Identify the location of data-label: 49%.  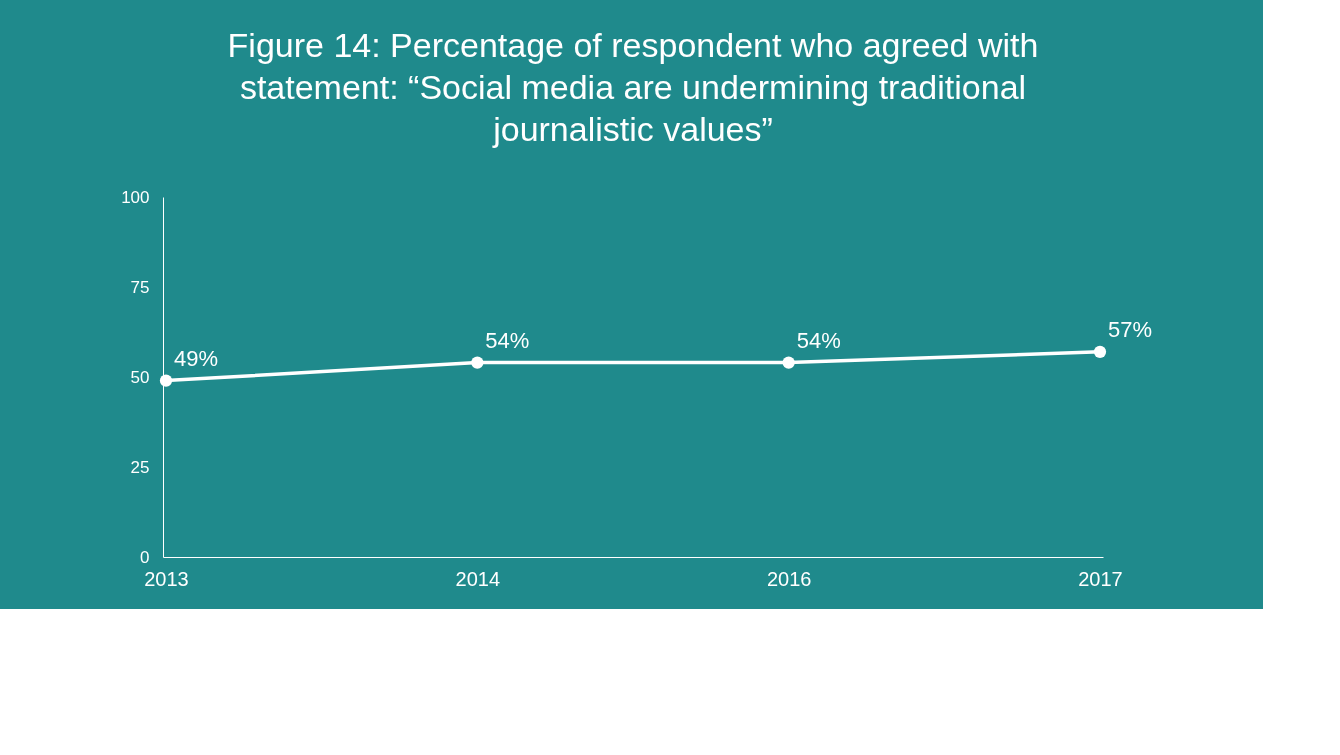
(196, 358).